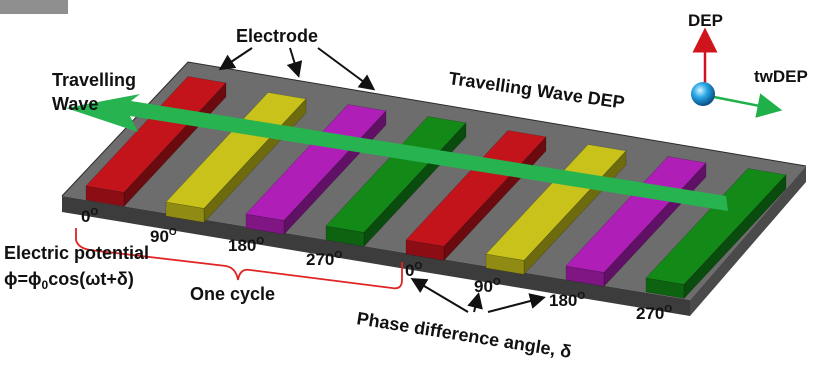 This screenshot has width=824, height=367. Describe the element at coordinates (464, 335) in the screenshot. I see `phase-difference-label: Phase difference angle, δ` at that location.